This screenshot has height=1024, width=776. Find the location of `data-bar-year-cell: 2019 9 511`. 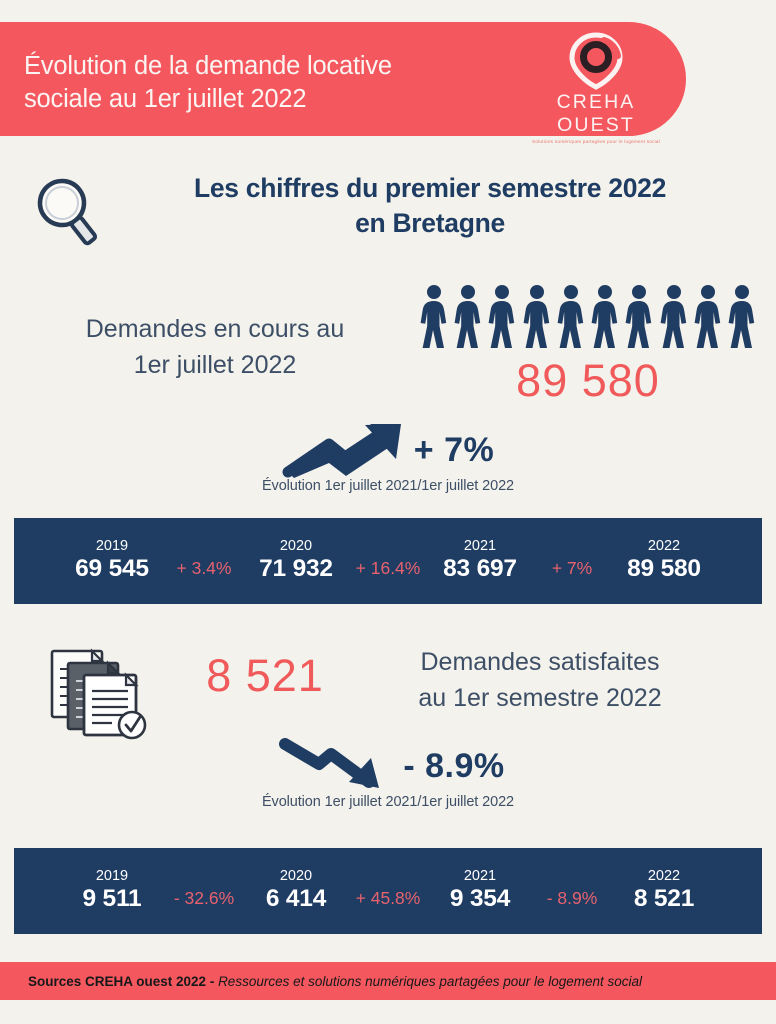

data-bar-year-cell: 2019 9 511 is located at coordinates (112, 890).